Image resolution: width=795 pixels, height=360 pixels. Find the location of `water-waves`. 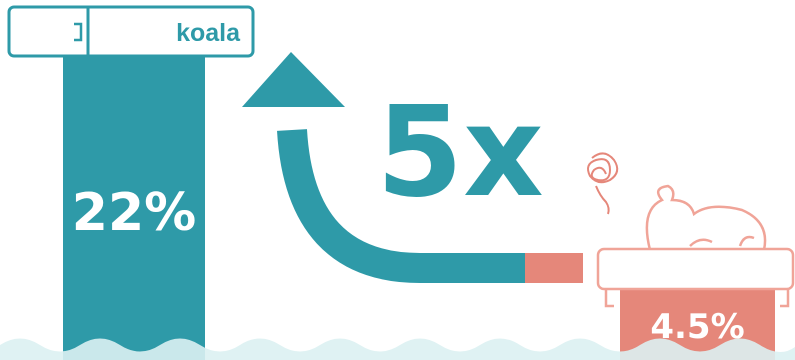

water-waves is located at coordinates (397, 349).